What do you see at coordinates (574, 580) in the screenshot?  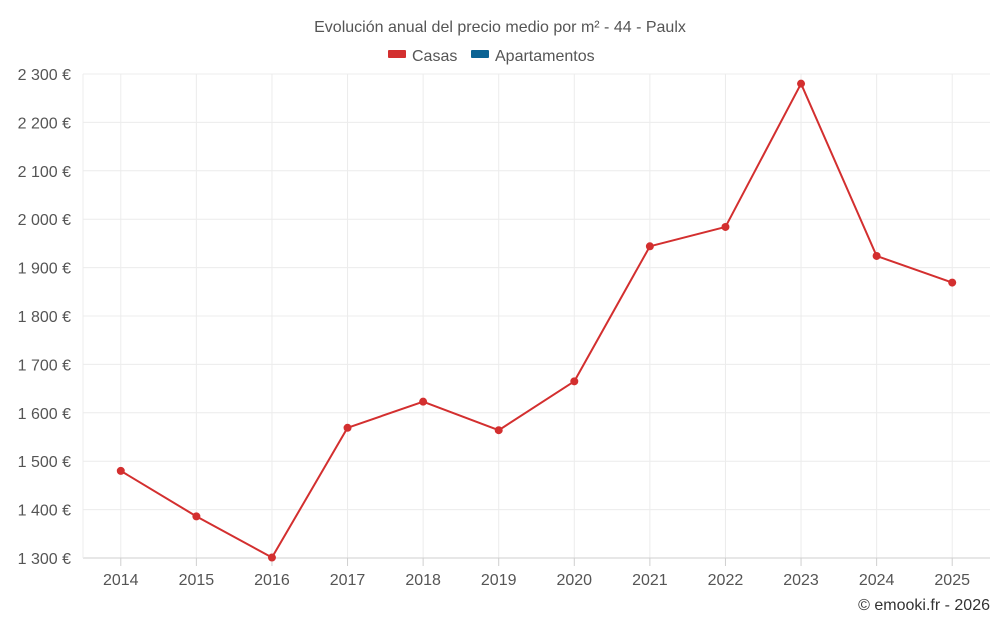 I see `x-tick-label: 2020` at bounding box center [574, 580].